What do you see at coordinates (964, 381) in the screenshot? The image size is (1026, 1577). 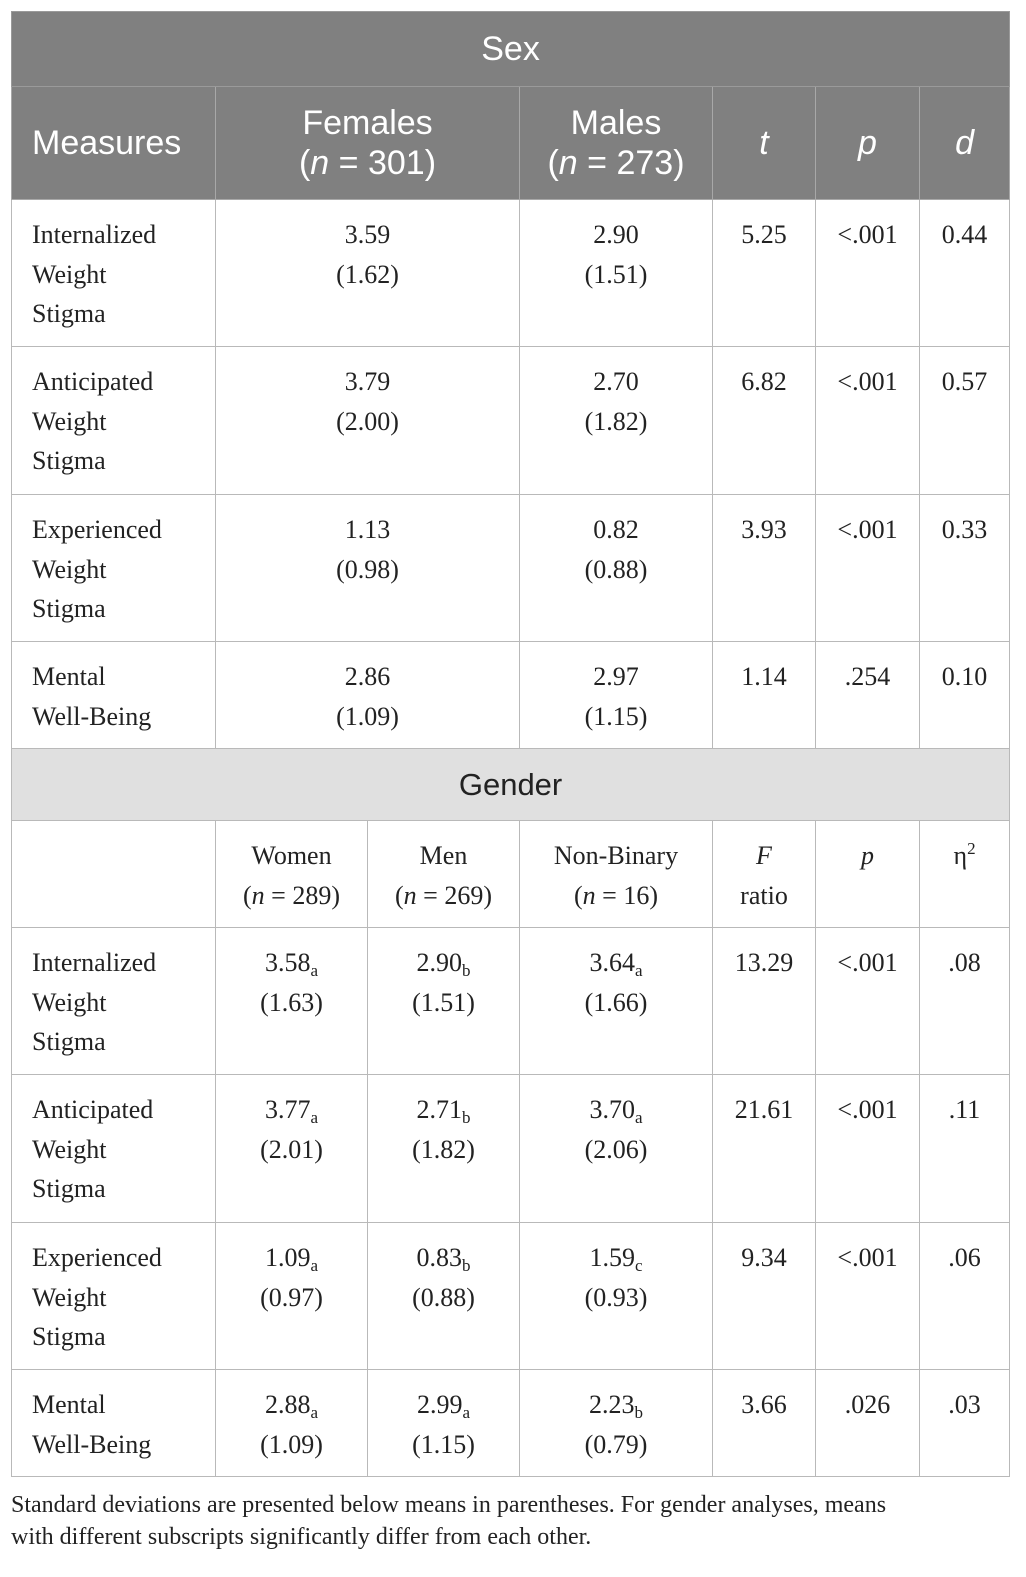 I see `d-value-text: 0.57` at bounding box center [964, 381].